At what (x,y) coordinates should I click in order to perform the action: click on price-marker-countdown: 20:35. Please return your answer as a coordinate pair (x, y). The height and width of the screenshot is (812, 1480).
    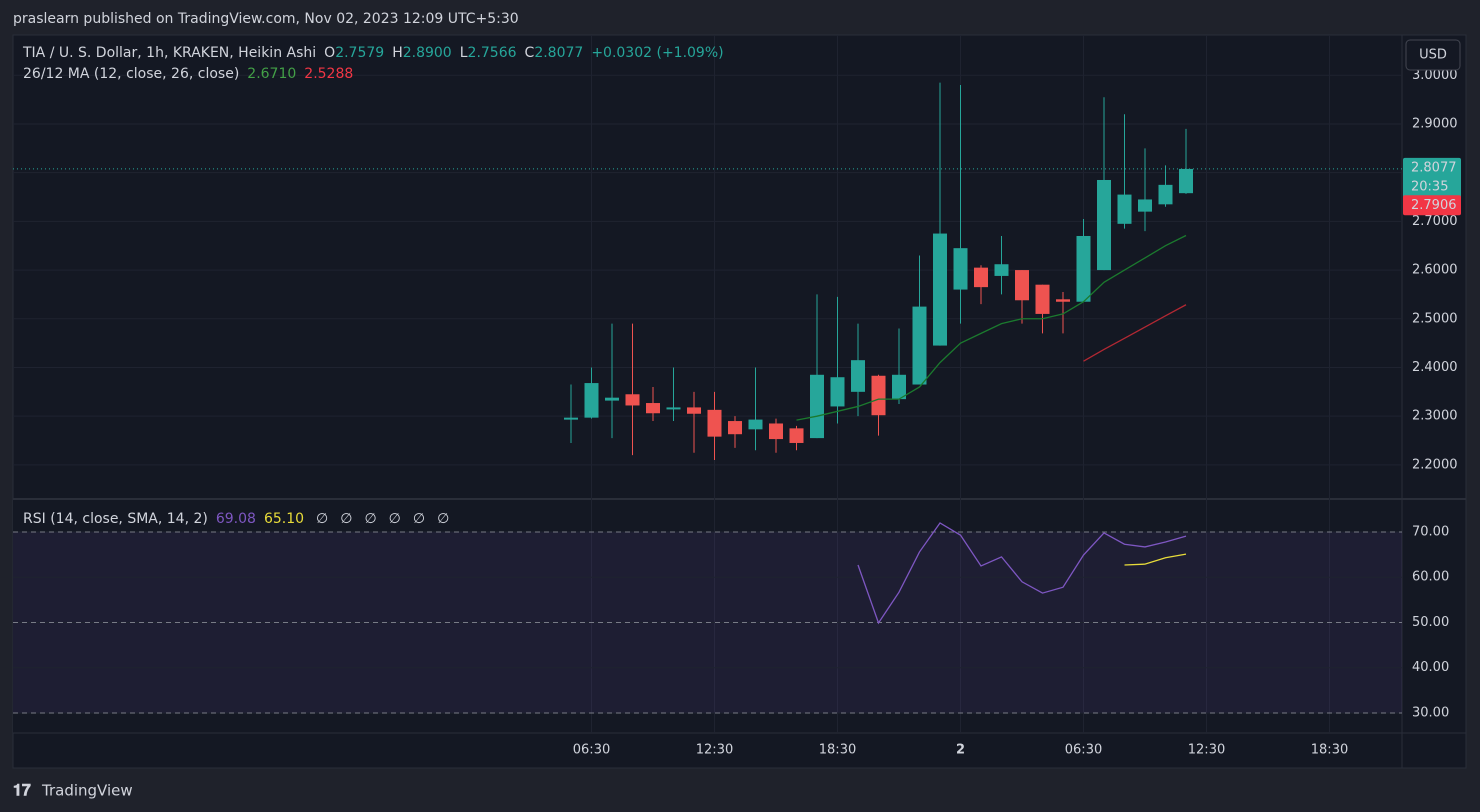
    Looking at the image, I should click on (1429, 186).